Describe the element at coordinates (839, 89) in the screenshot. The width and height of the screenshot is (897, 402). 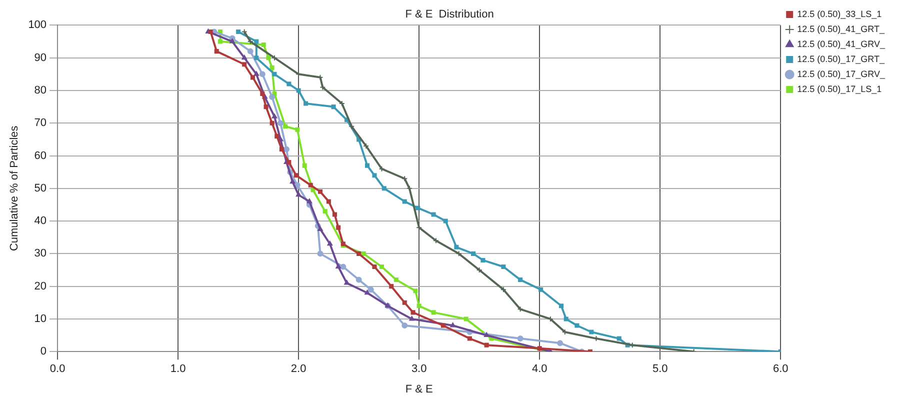
I see `legend-label: 12.5 (0.50)_17_LS_1` at that location.